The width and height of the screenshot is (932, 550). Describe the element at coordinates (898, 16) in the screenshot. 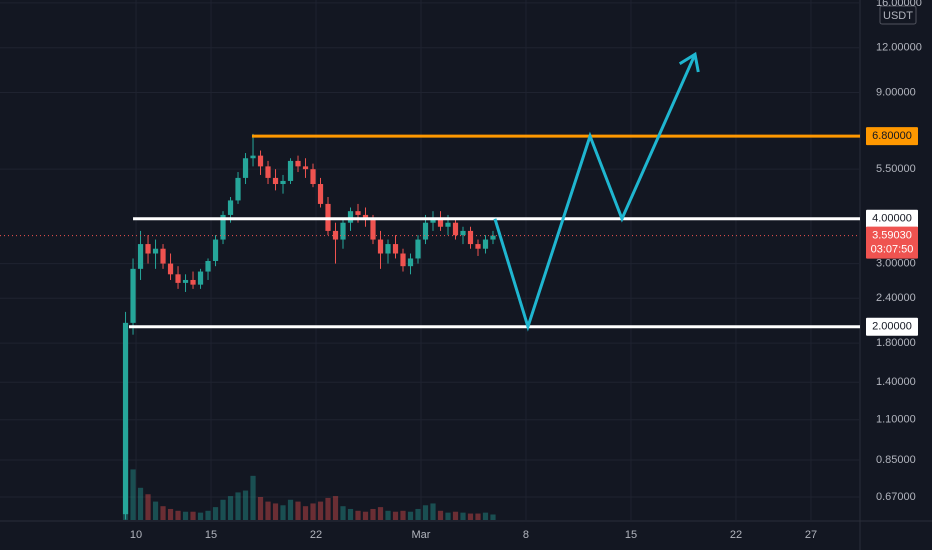

I see `currency: USDT` at that location.